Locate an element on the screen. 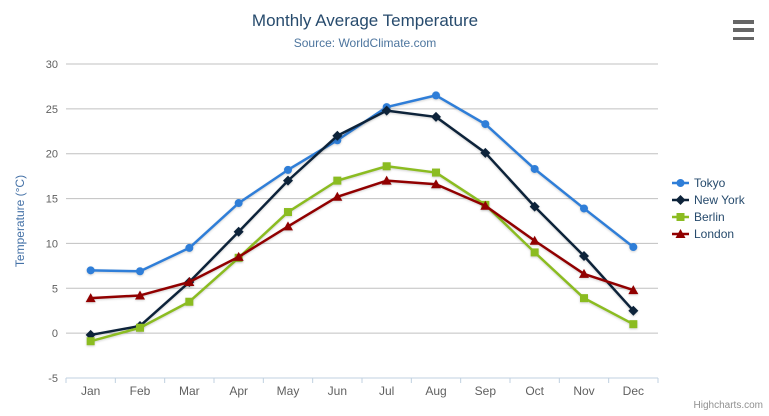  legend-label: Tokyo is located at coordinates (710, 182).